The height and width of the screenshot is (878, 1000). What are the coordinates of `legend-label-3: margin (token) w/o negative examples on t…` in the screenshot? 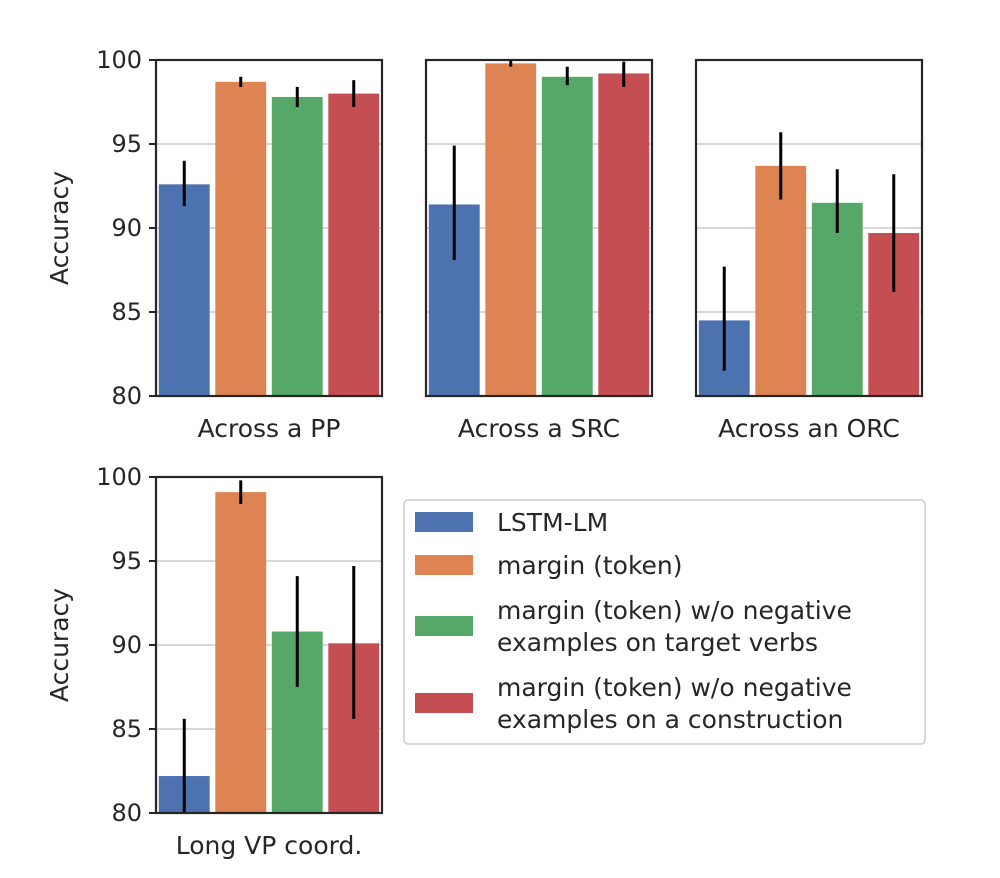 It's located at (674, 626).